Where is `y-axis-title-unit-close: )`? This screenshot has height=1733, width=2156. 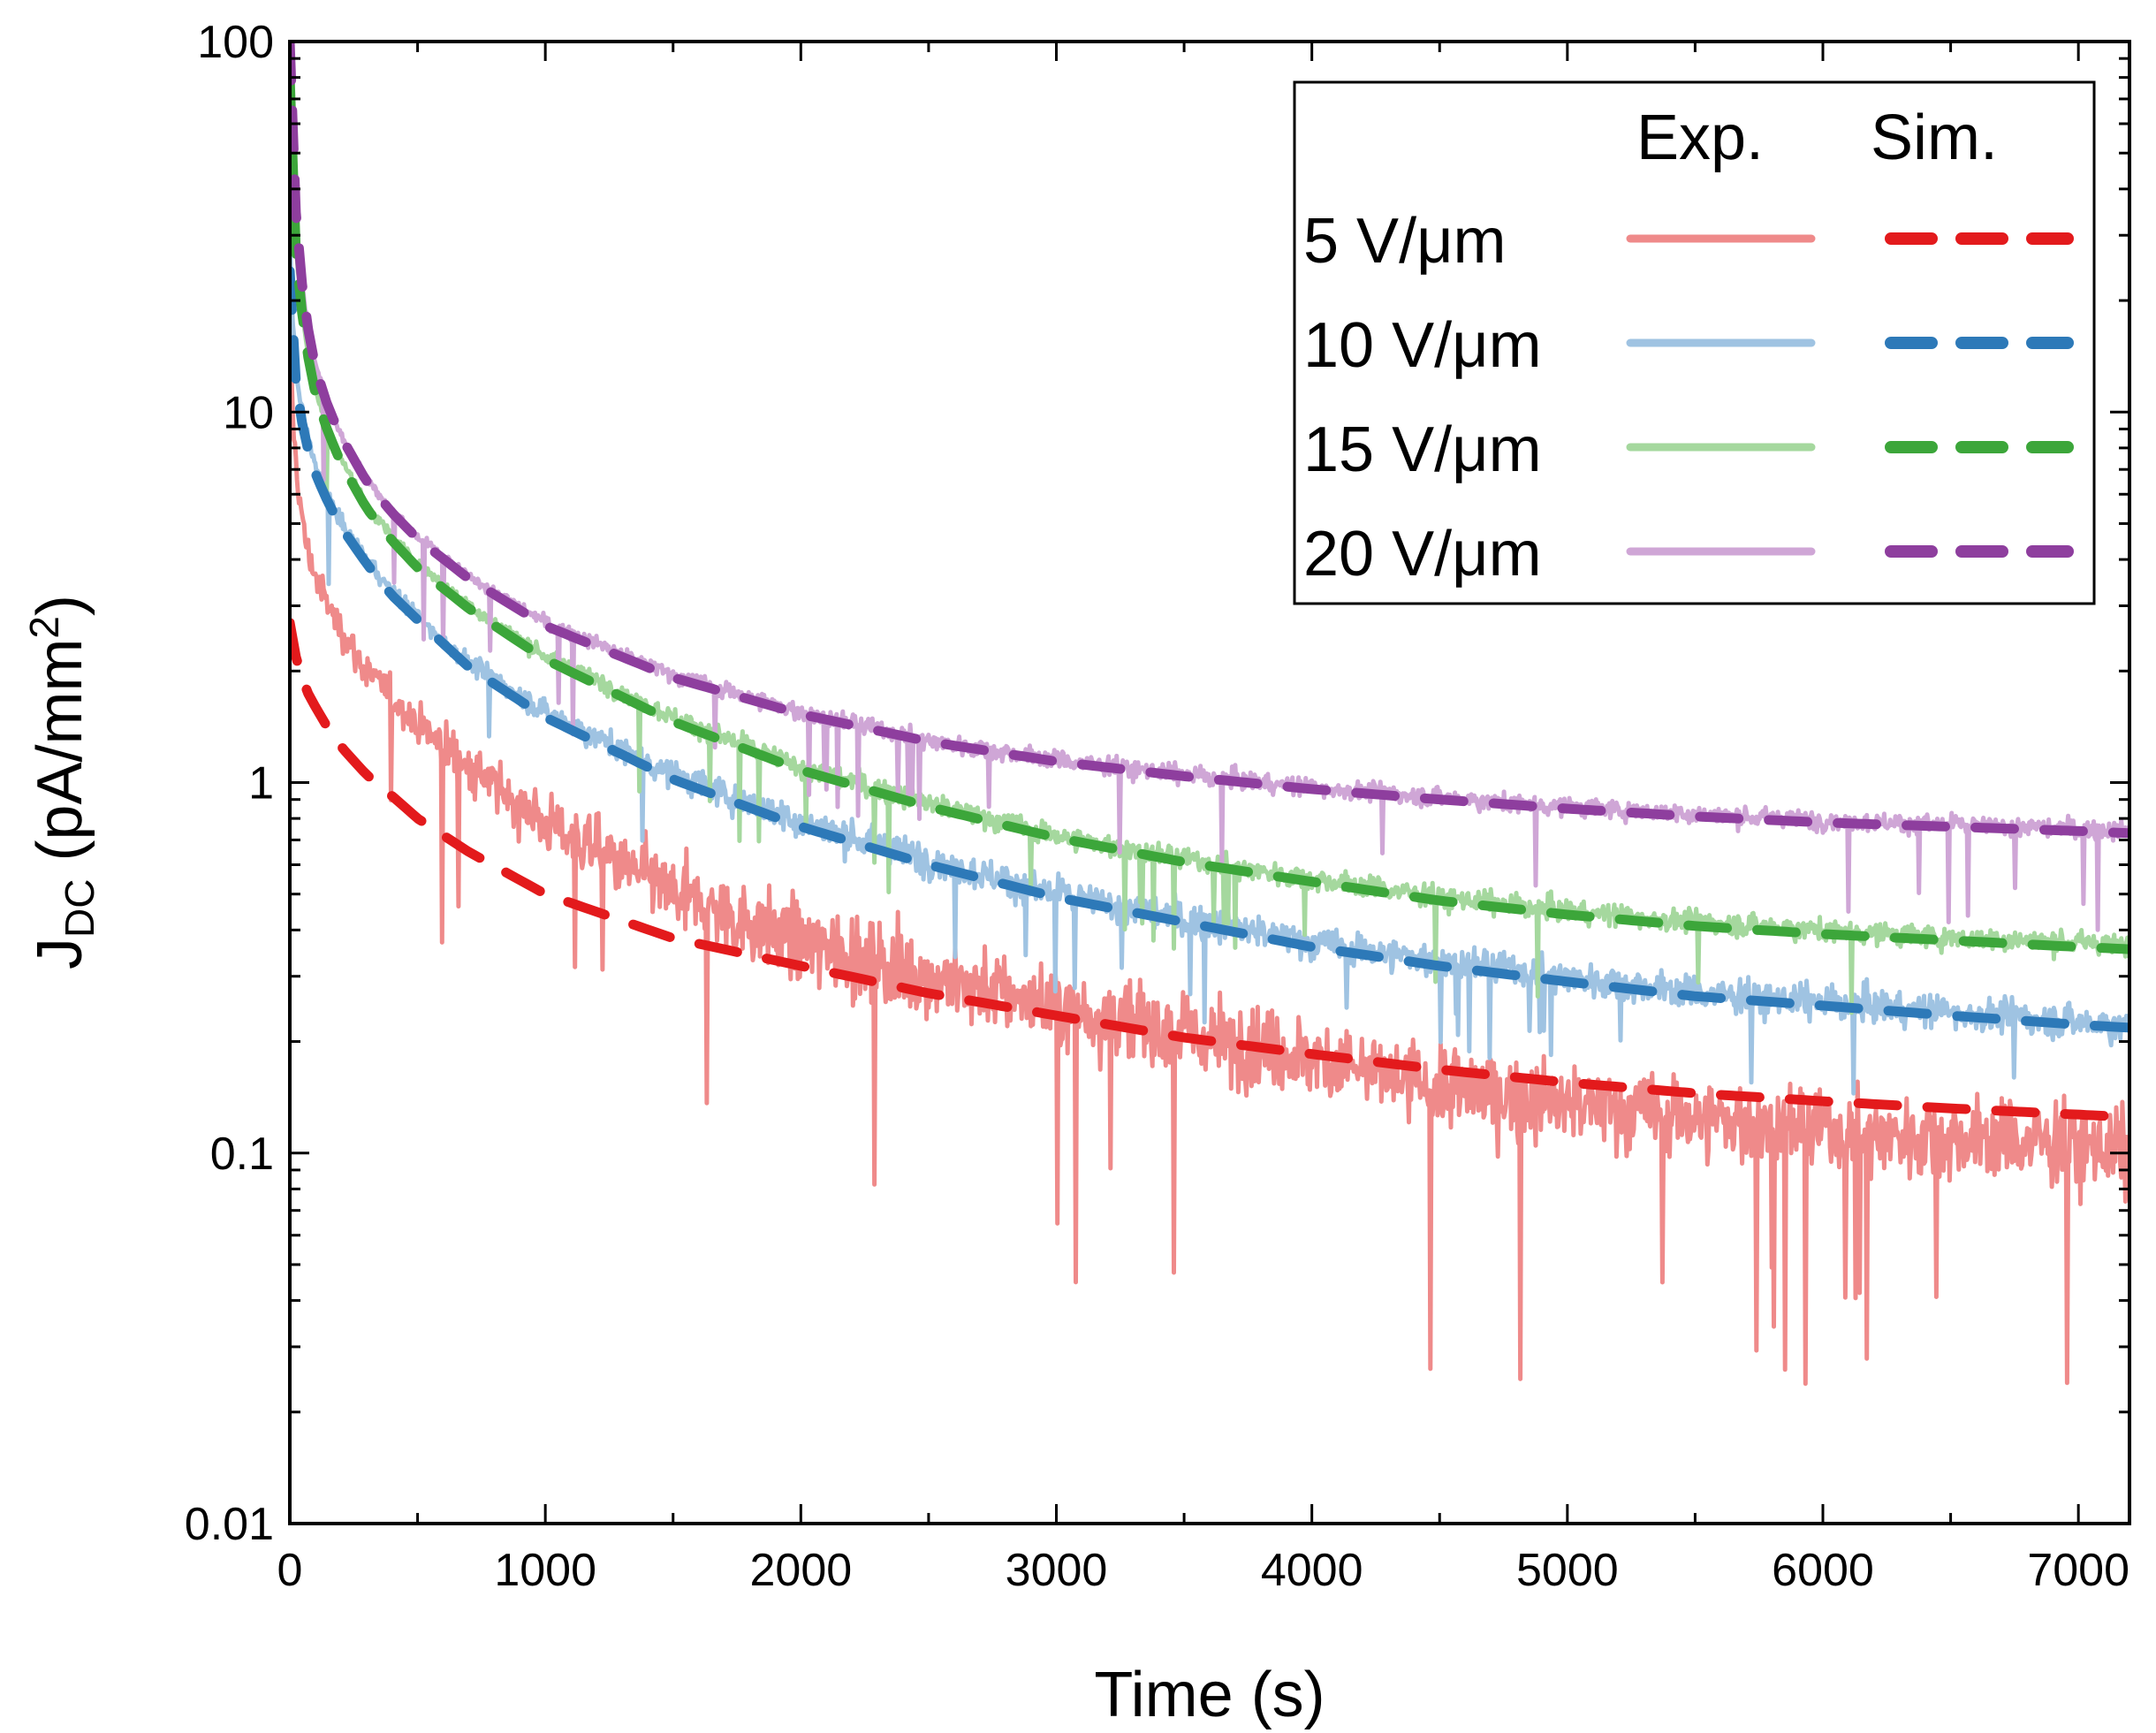 y-axis-title-unit-close: ) is located at coordinates (60, 605).